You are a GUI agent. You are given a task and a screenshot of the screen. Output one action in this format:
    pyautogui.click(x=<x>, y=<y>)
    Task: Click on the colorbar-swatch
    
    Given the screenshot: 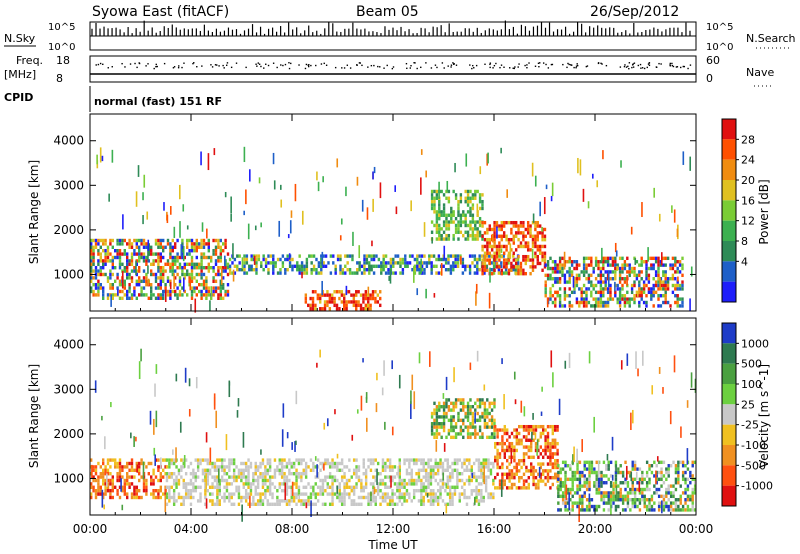 What is the action you would take?
    pyautogui.click(x=729, y=210)
    